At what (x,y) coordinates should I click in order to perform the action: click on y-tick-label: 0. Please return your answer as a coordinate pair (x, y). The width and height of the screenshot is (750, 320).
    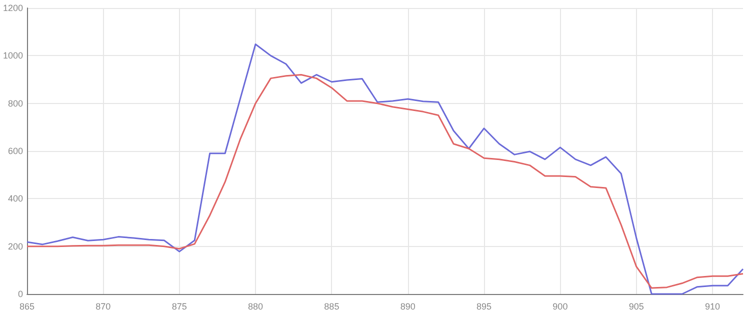
    Looking at the image, I should click on (21, 294).